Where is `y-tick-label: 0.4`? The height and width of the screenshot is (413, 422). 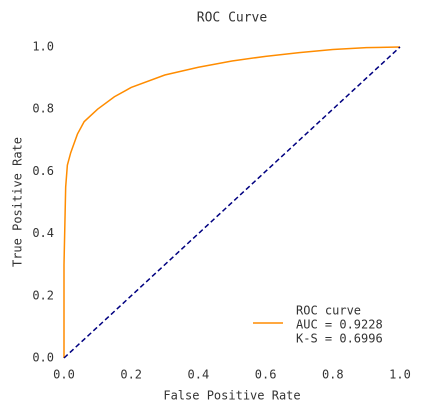
y-tick-label: 0.4 is located at coordinates (43, 233).